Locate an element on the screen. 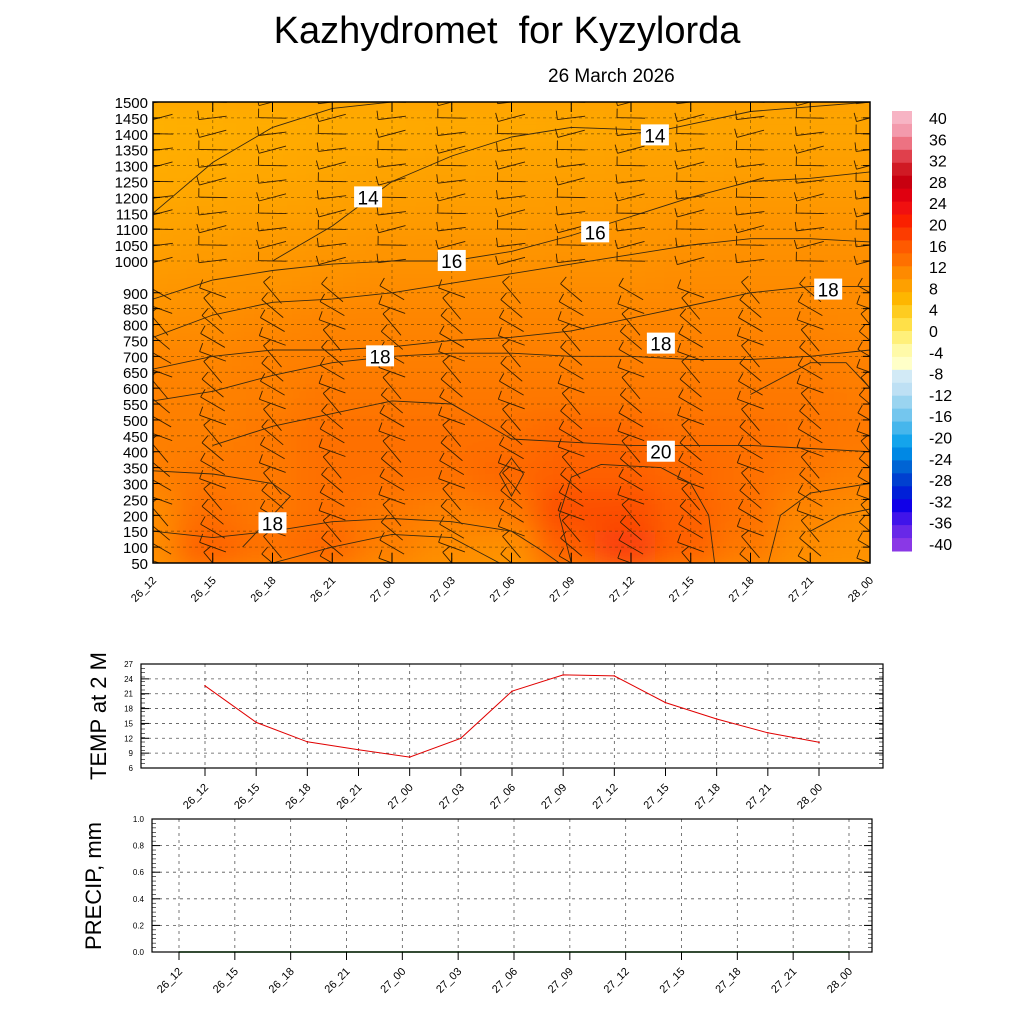 The image size is (1024, 1024). x-tick-label: 27_03 is located at coordinates (452, 797).